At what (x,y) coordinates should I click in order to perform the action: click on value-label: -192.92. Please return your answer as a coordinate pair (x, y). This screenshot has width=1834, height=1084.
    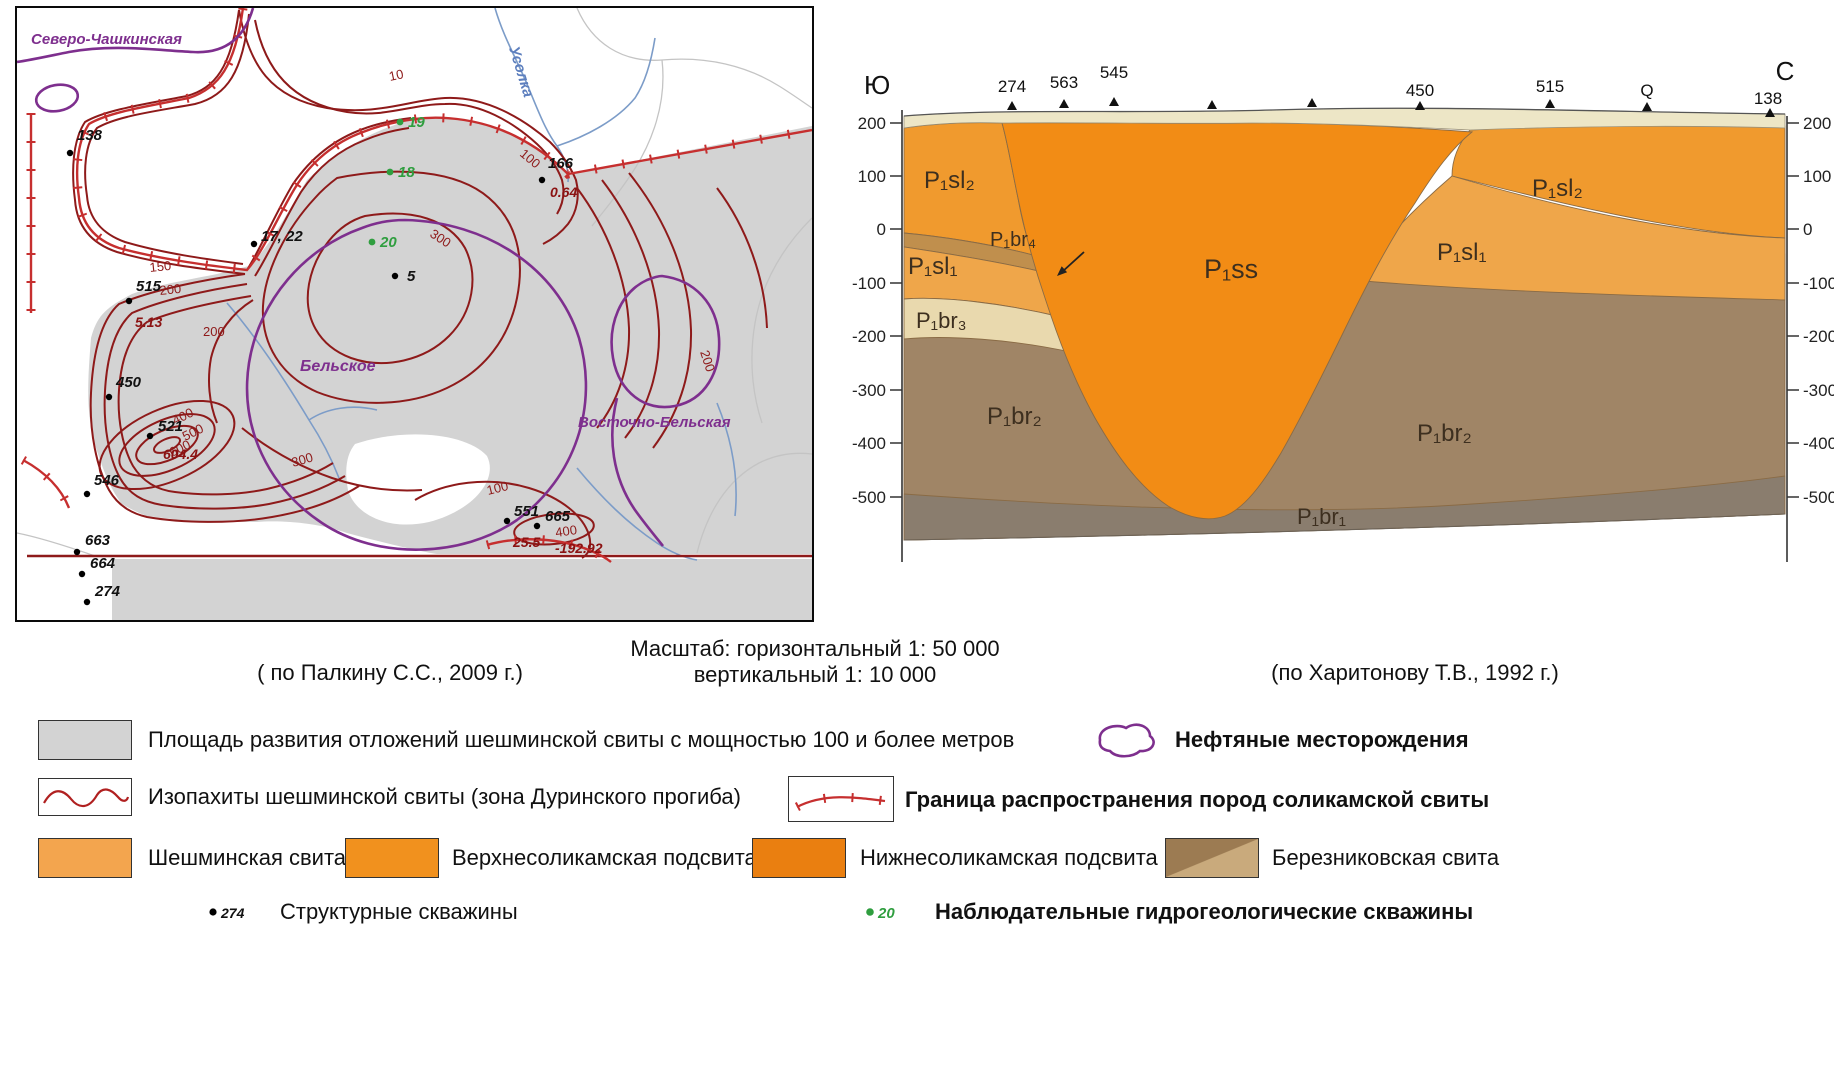
    Looking at the image, I should click on (579, 548).